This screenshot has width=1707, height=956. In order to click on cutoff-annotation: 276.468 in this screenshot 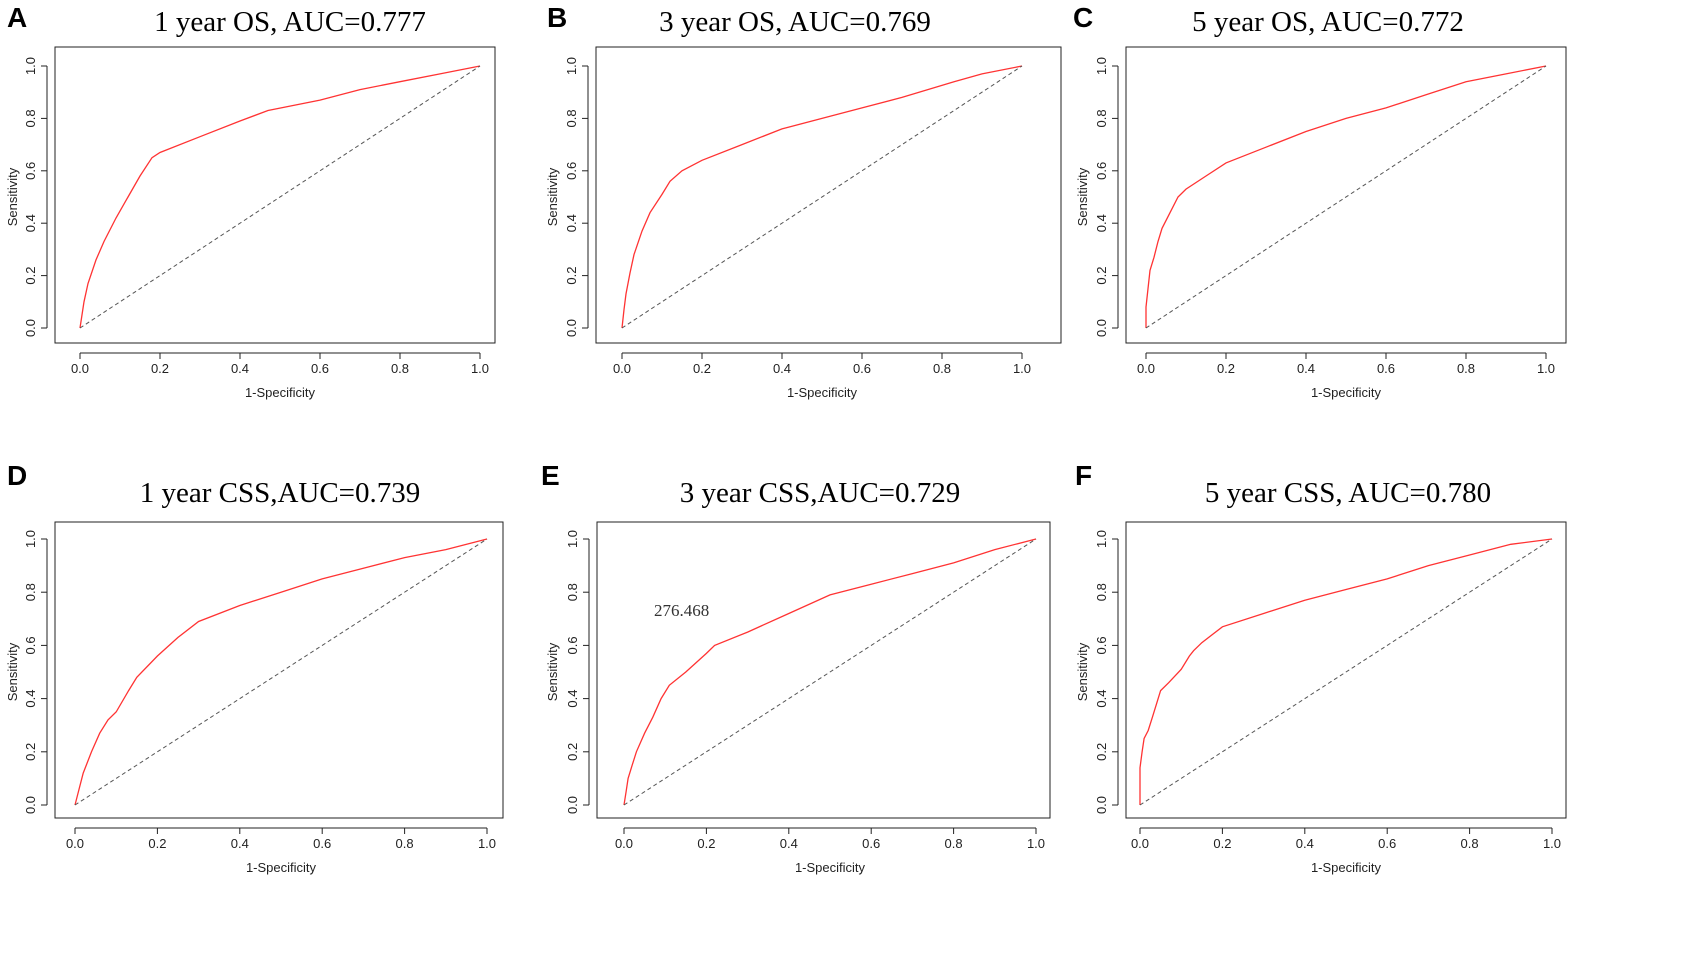, I will do `click(681, 610)`.